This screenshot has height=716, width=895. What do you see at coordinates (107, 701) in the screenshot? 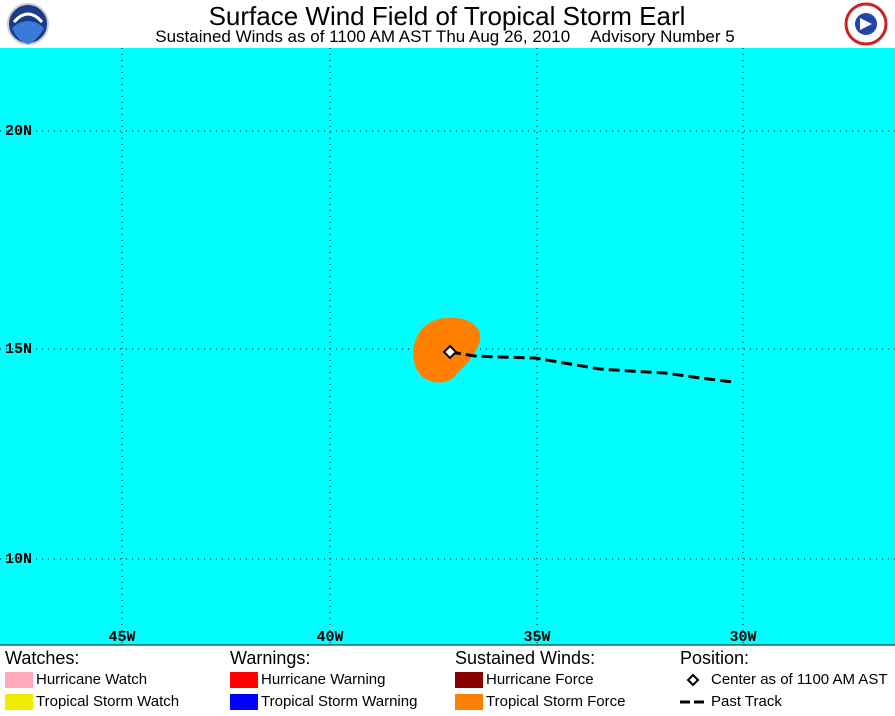
I see `legend-label: Tropical Storm Watch` at bounding box center [107, 701].